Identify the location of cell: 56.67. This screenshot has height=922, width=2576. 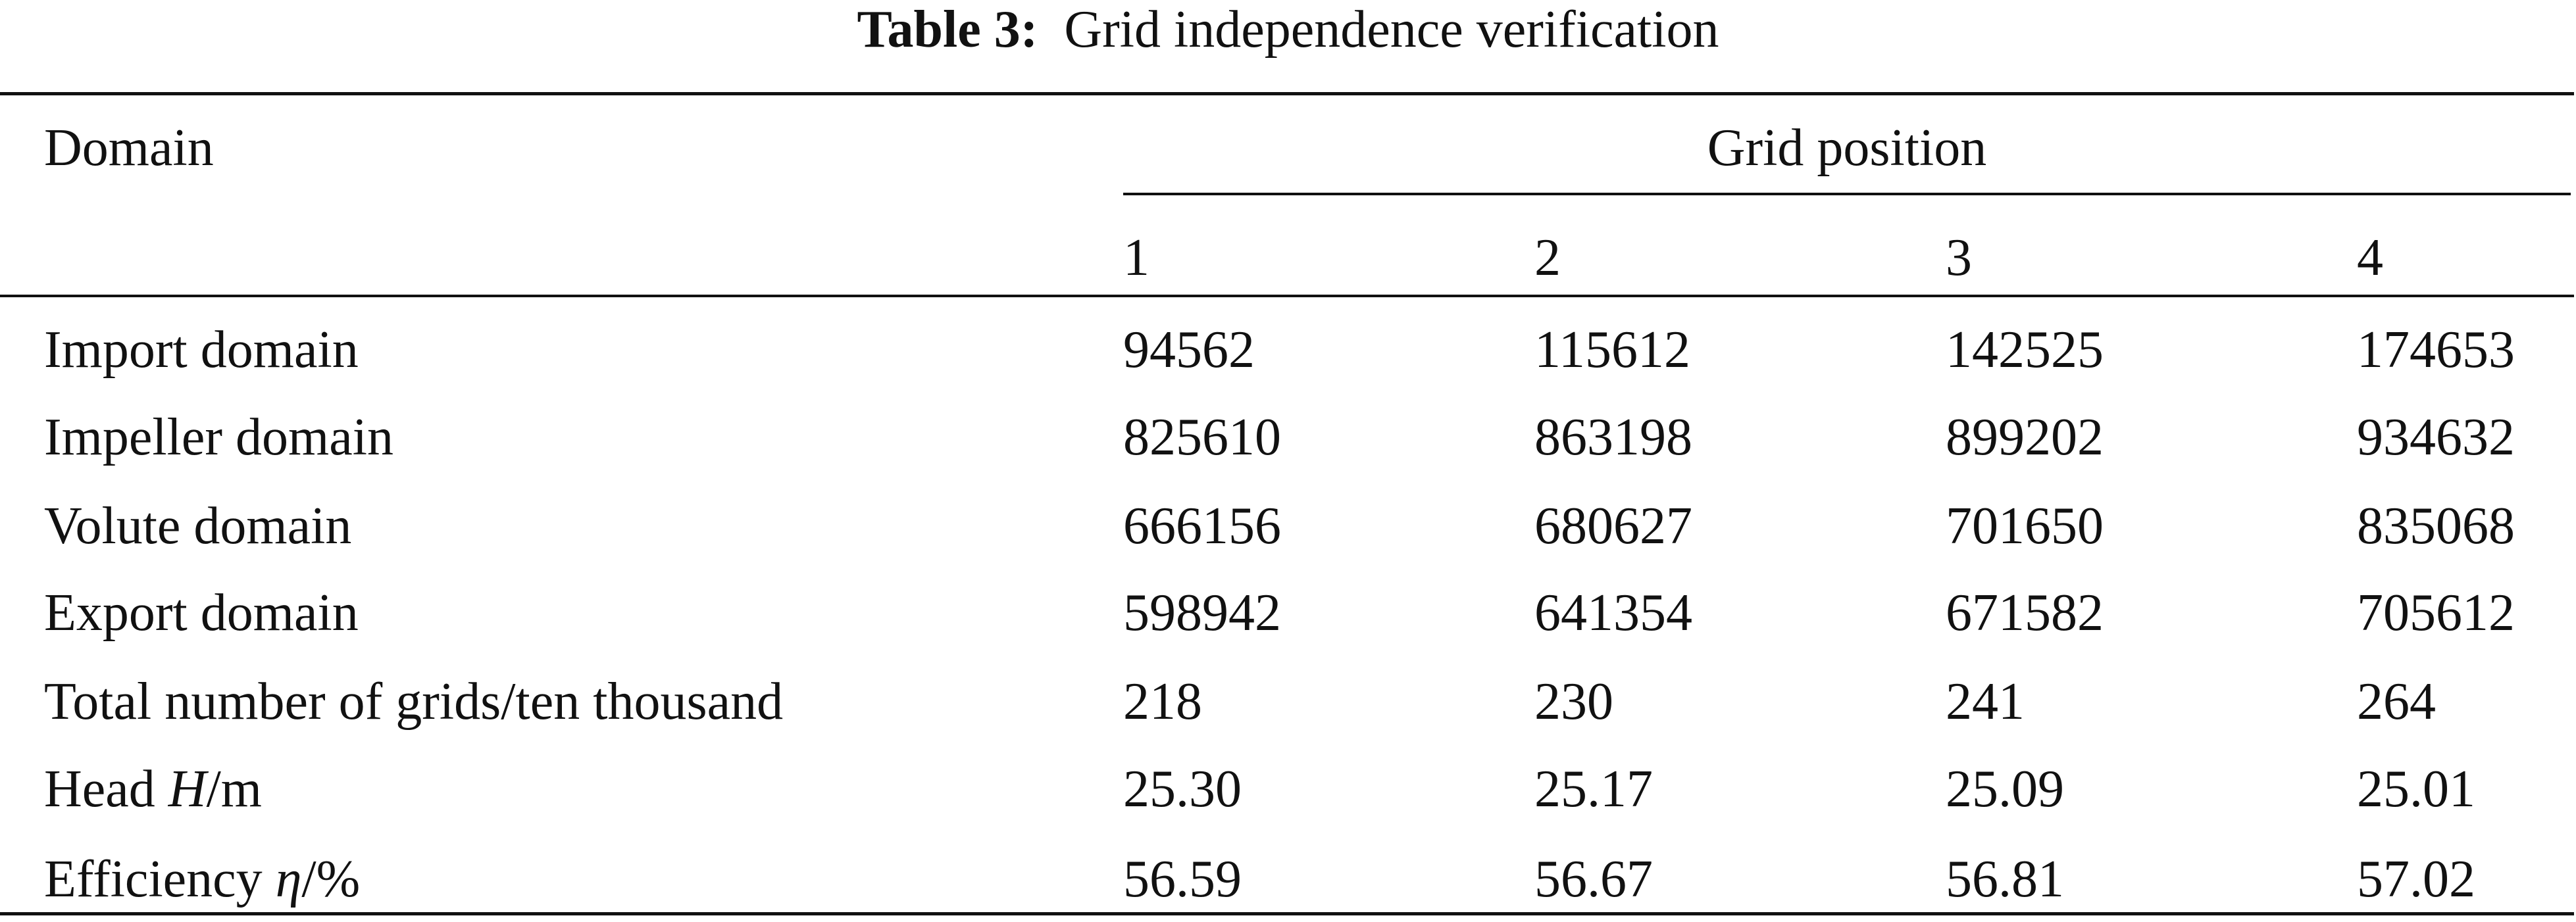
(1593, 879).